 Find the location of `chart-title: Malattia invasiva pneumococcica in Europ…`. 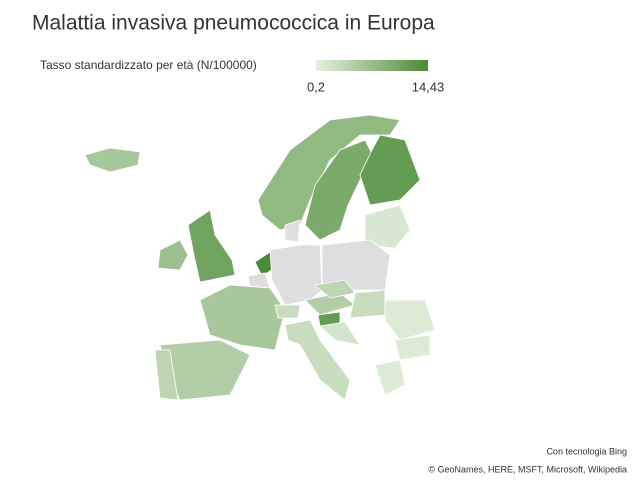

chart-title: Malattia invasiva pneumococcica in Europ… is located at coordinates (233, 23).